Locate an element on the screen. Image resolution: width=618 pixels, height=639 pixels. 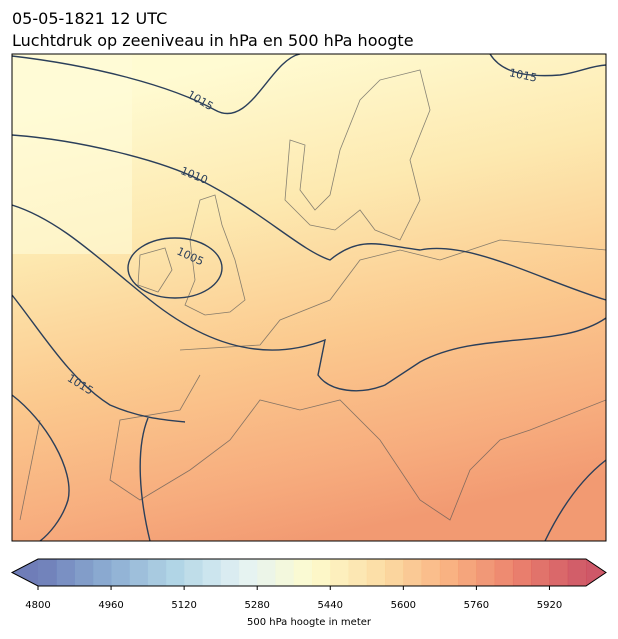
colorbar-tick-label: 5280 is located at coordinates (256, 605).